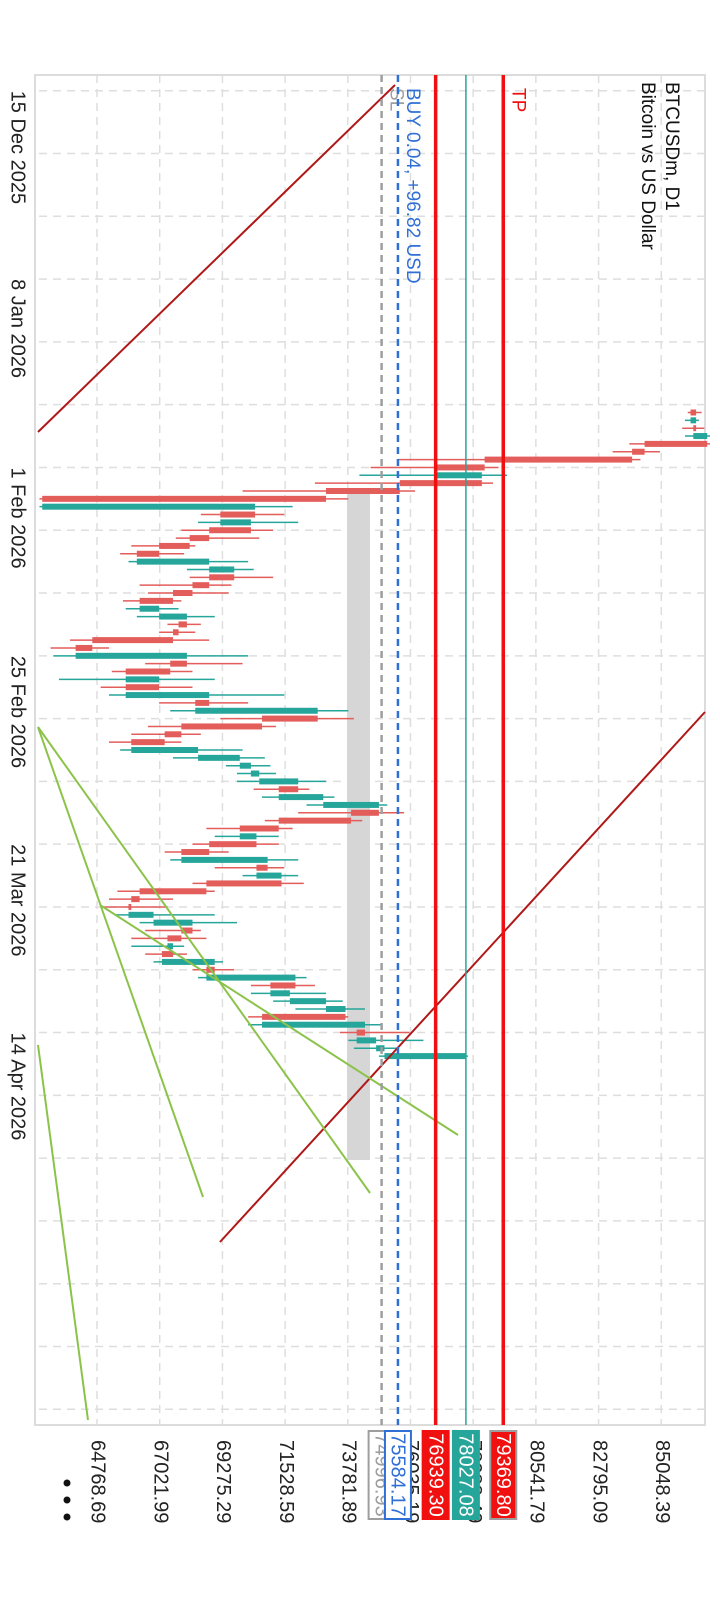 This screenshot has height=1600, width=720. I want to click on y-tick-label: 80541.79, so click(537, 1481).